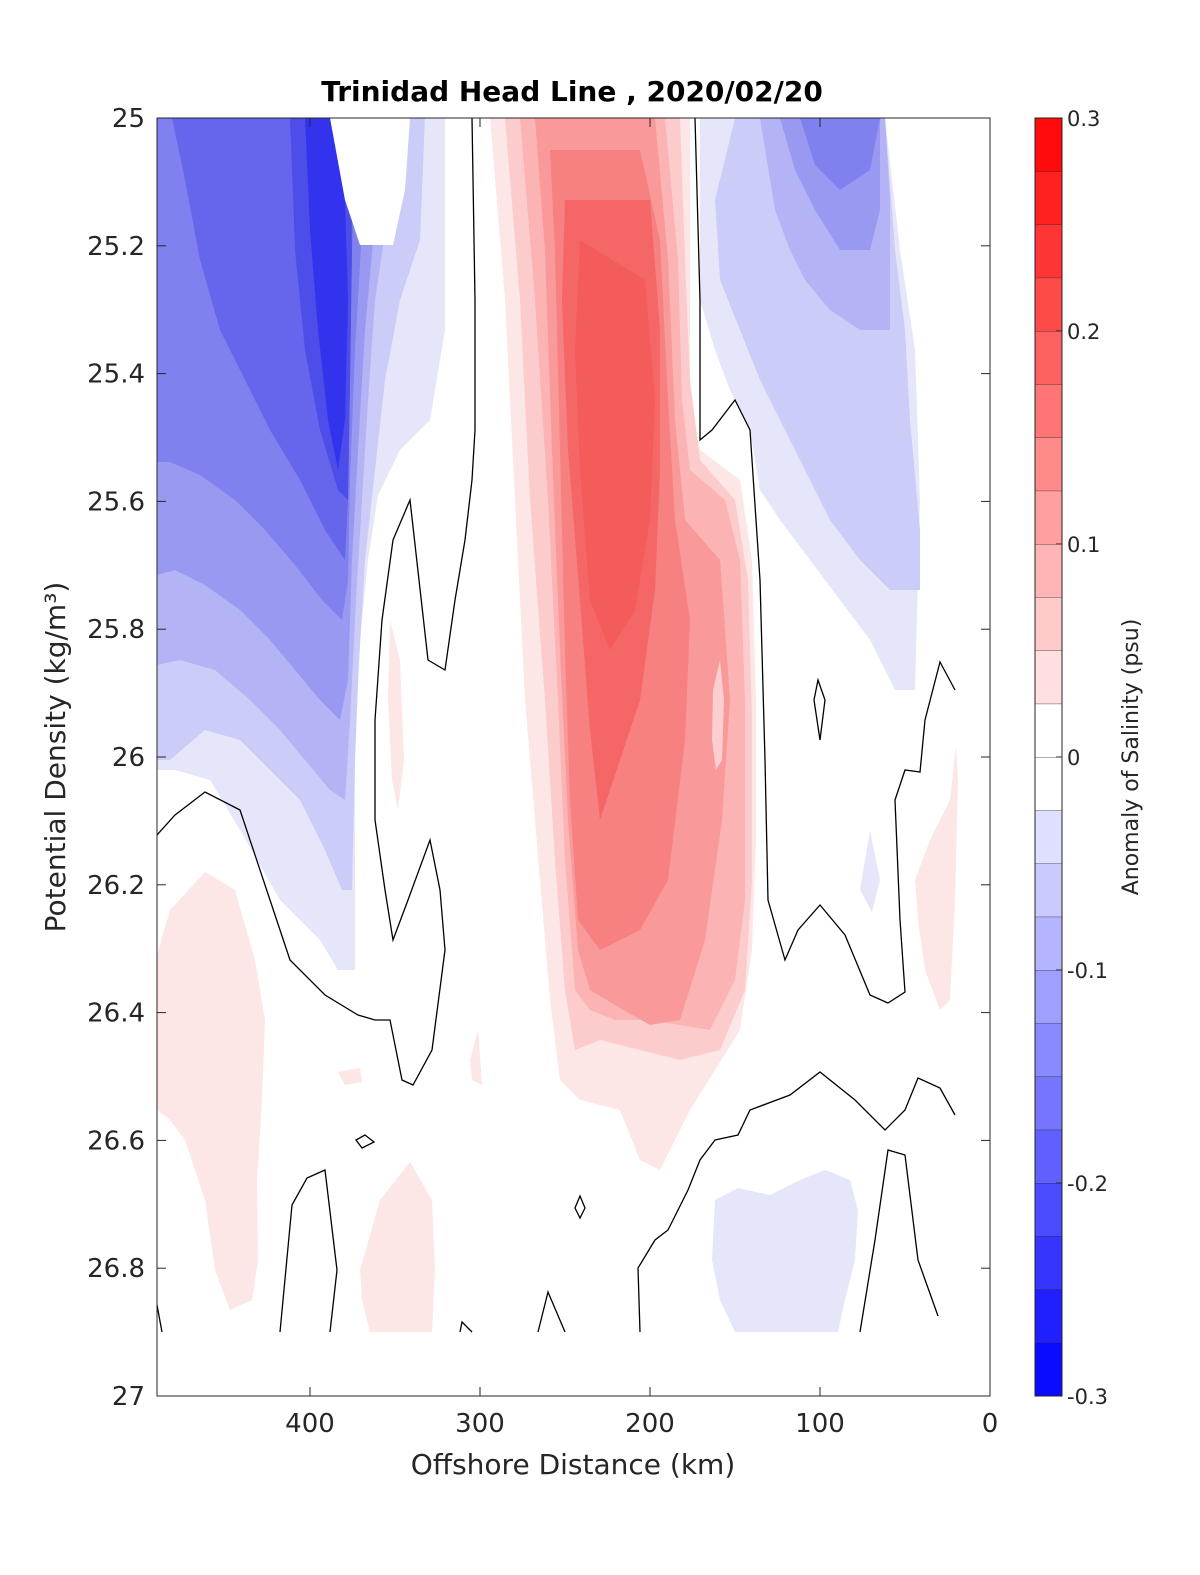  I want to click on x-tick-label: 200, so click(650, 1424).